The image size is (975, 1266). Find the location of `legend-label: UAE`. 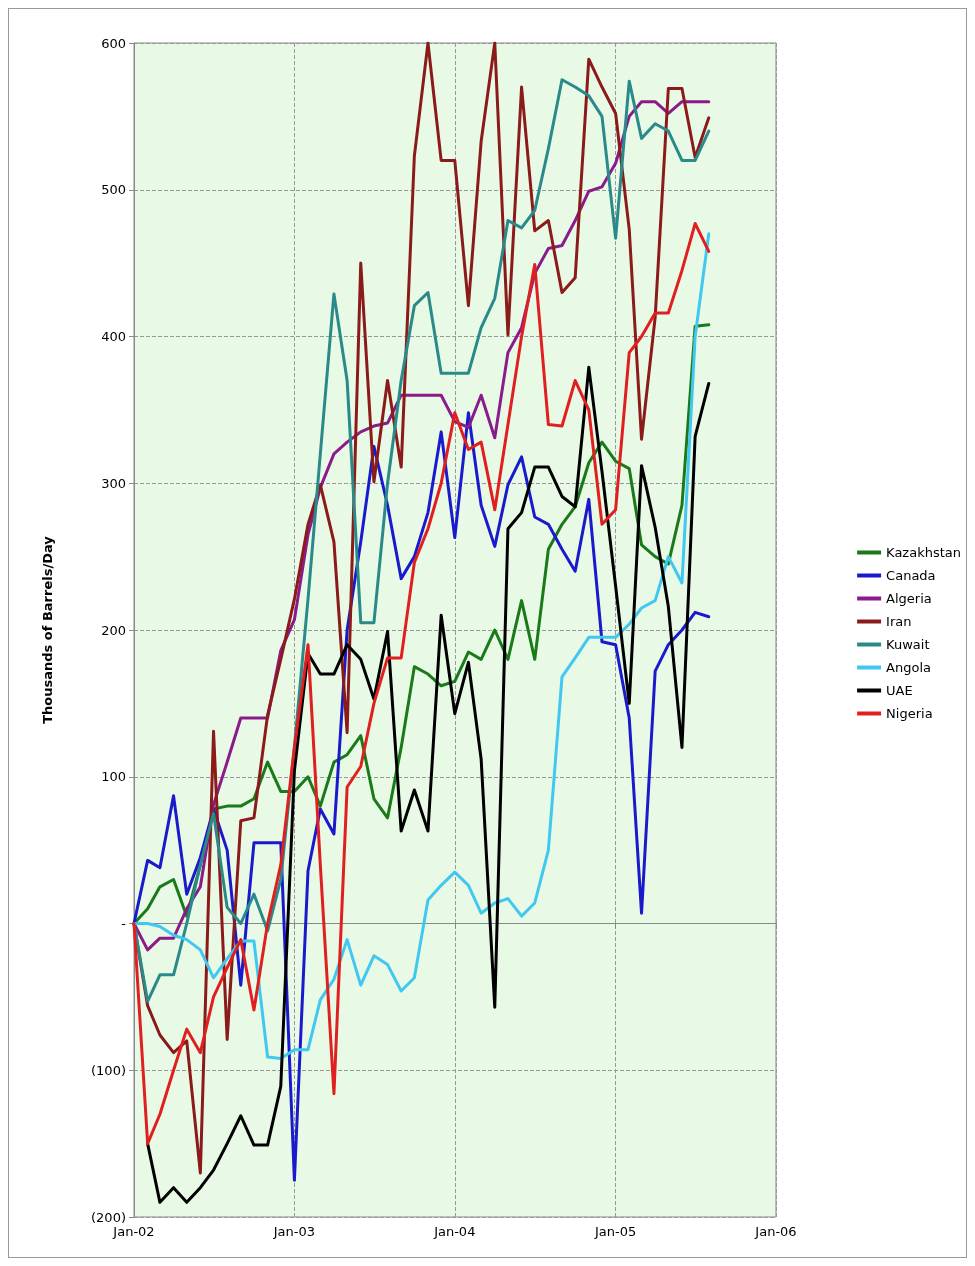

legend-label: UAE is located at coordinates (899, 690).